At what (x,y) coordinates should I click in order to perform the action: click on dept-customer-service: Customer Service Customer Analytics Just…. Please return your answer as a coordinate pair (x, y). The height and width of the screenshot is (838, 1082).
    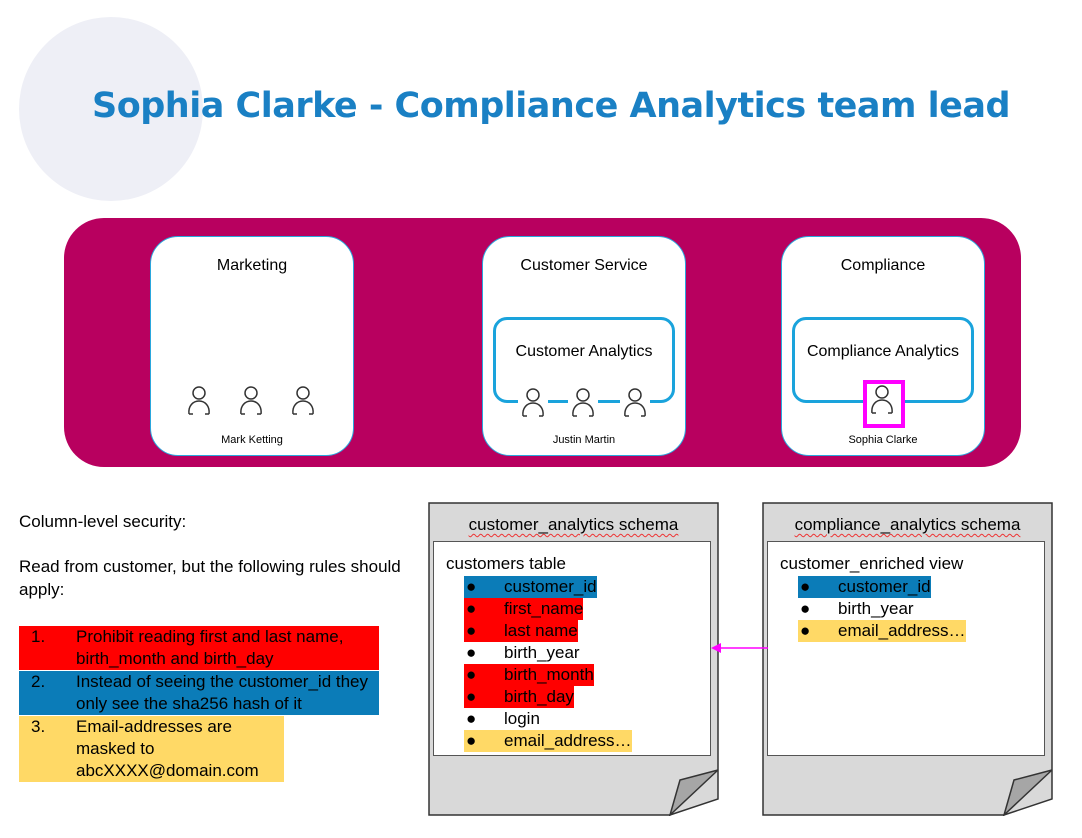
    Looking at the image, I should click on (584, 346).